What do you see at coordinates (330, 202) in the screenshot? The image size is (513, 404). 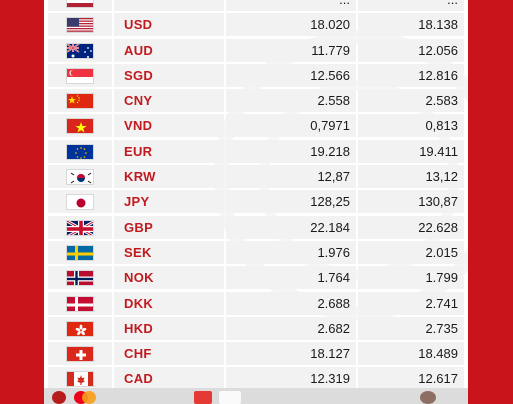 I see `buy-rate: 128,25` at bounding box center [330, 202].